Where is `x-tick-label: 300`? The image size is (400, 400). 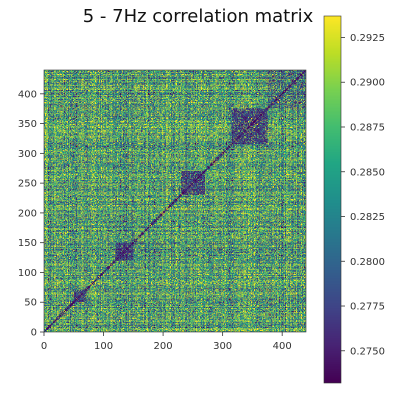 x-tick-label: 300 is located at coordinates (222, 346).